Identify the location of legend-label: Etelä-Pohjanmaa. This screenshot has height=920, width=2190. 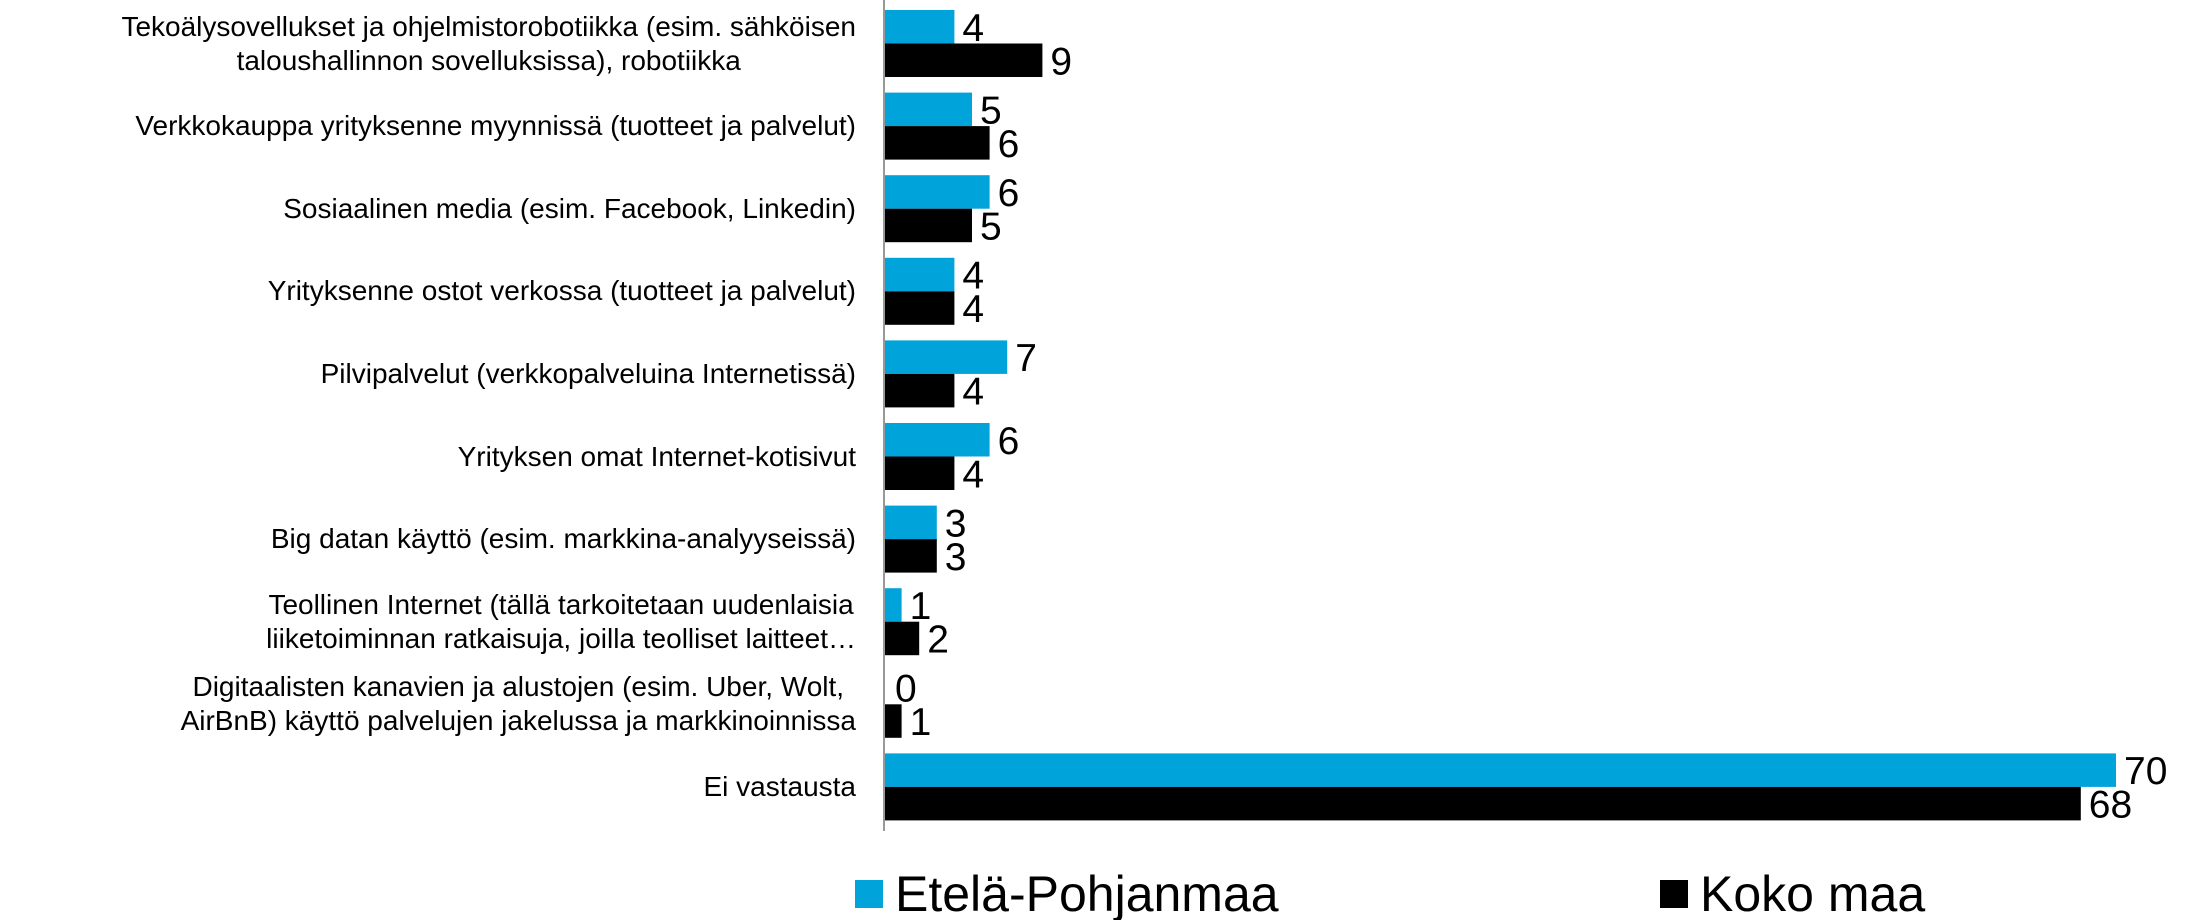
(1087, 893).